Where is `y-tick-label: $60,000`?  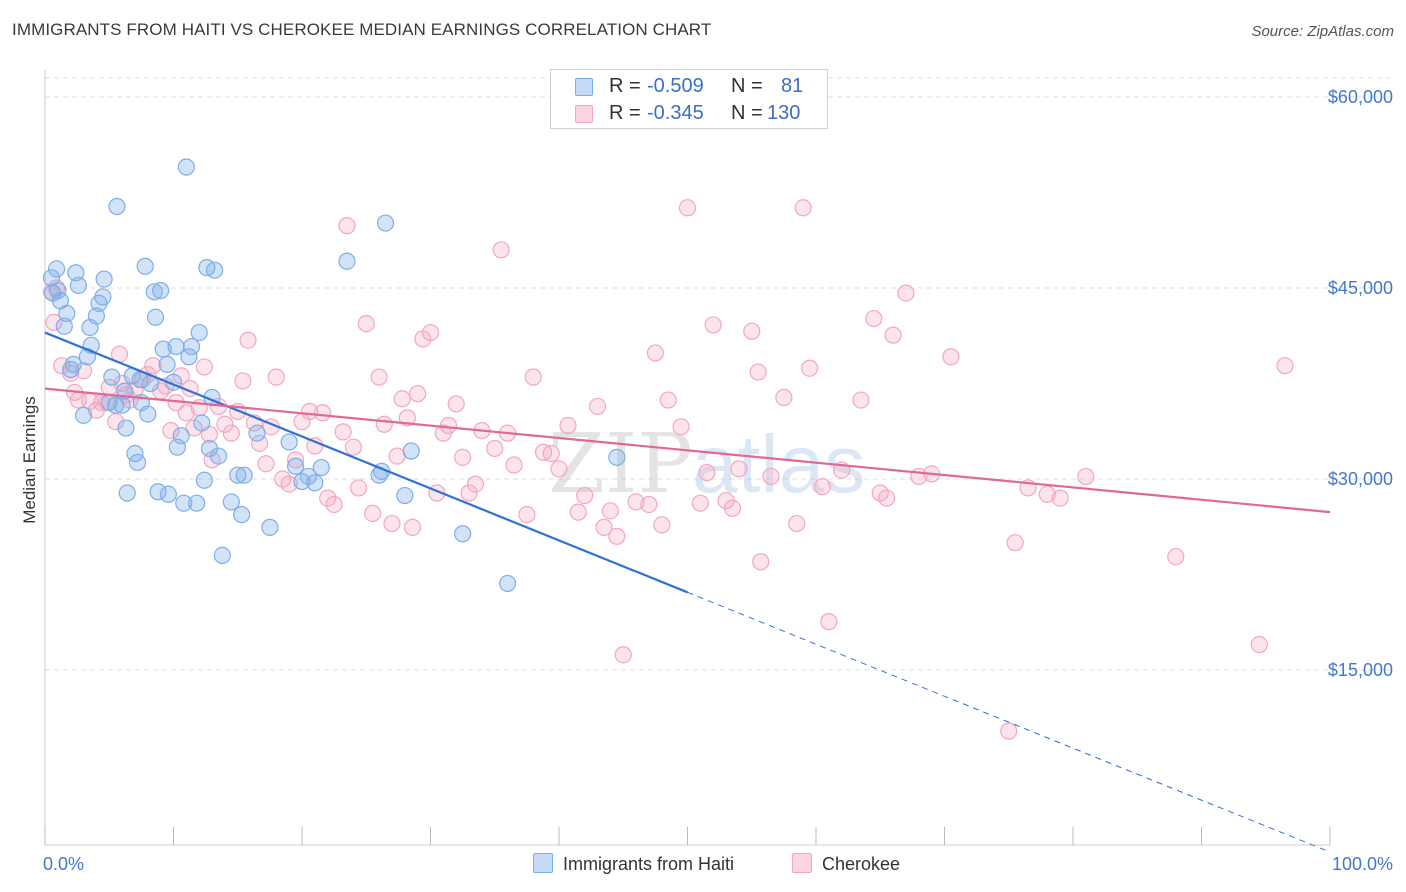
y-tick-label: $60,000 is located at coordinates (1360, 97).